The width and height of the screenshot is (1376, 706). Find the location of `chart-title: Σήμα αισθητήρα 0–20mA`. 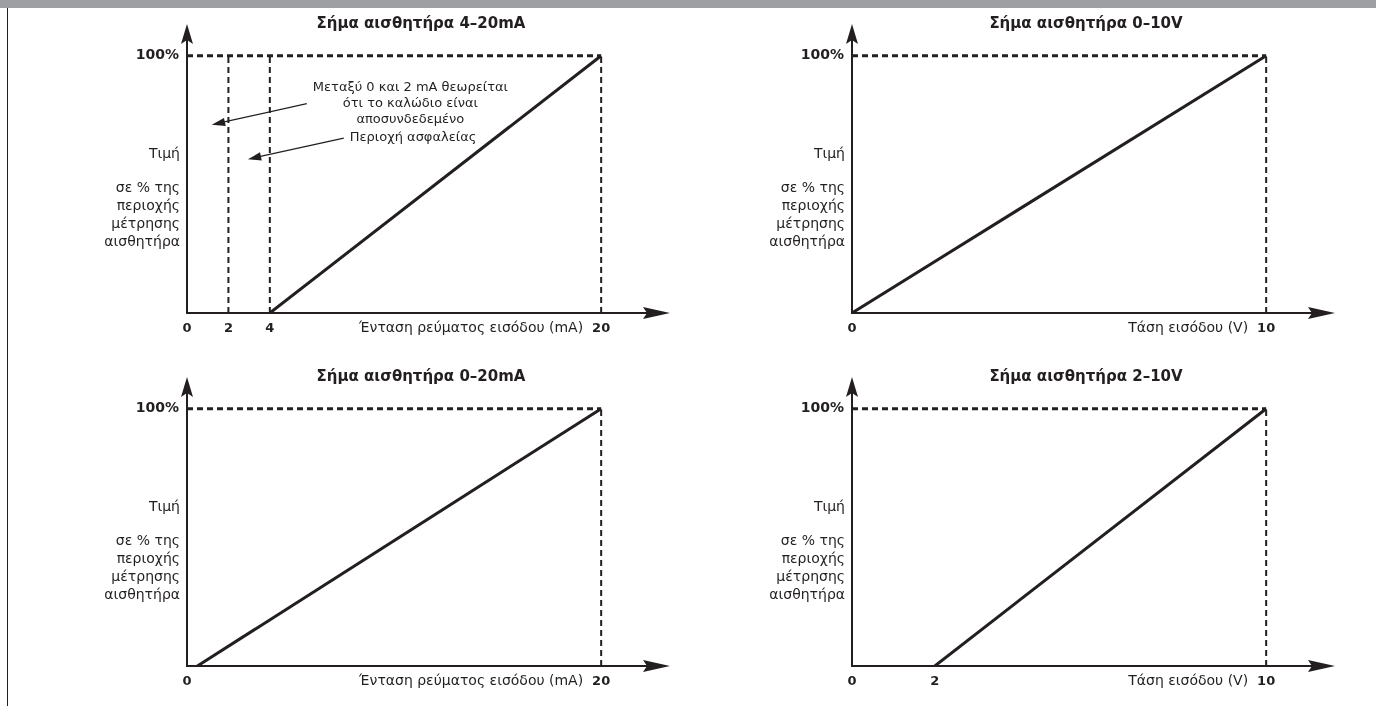

chart-title: Σήμα αισθητήρα 0–20mA is located at coordinates (421, 376).